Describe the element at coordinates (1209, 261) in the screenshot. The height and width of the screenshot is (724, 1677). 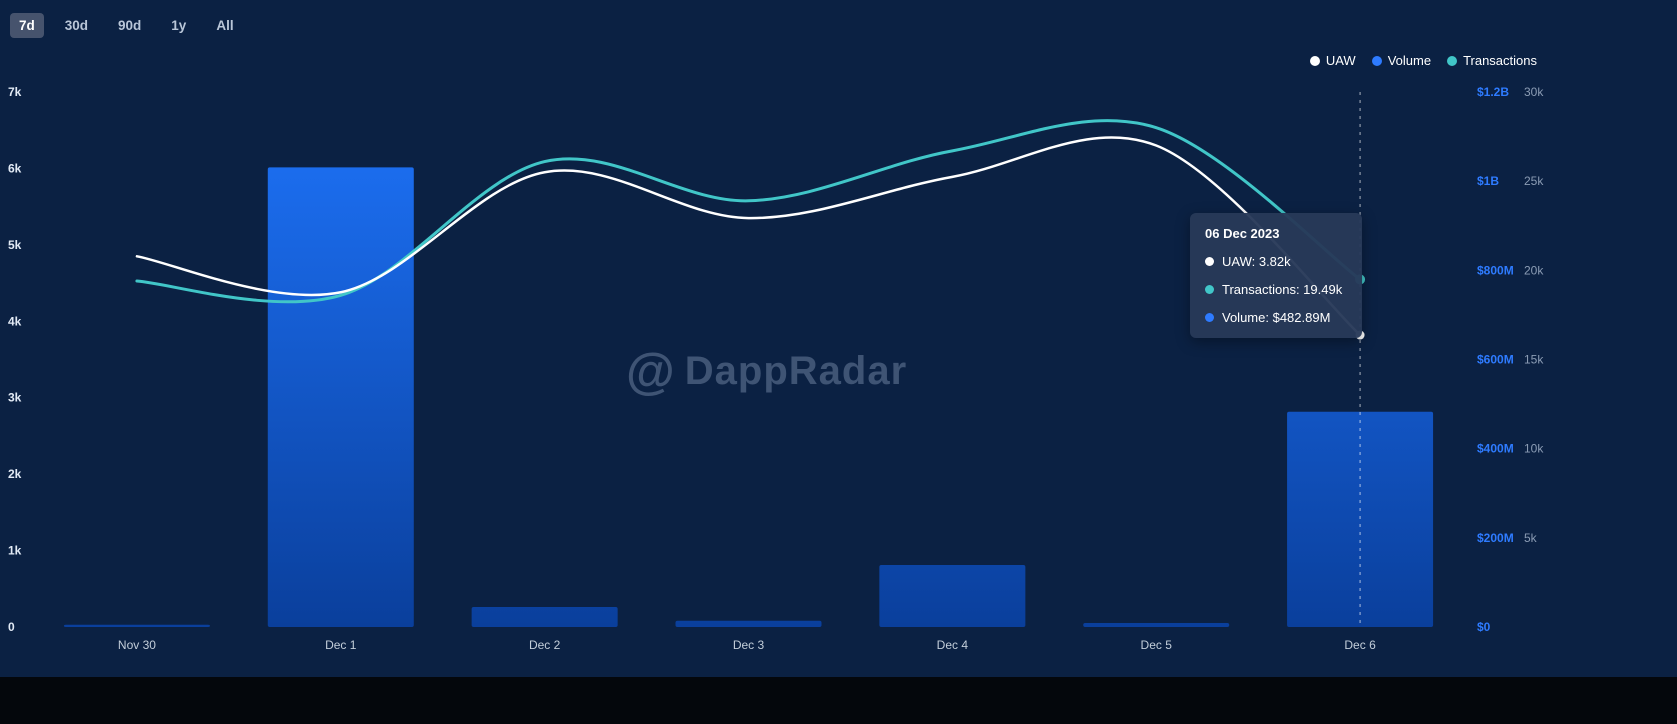
I see `uaw-dot-icon` at that location.